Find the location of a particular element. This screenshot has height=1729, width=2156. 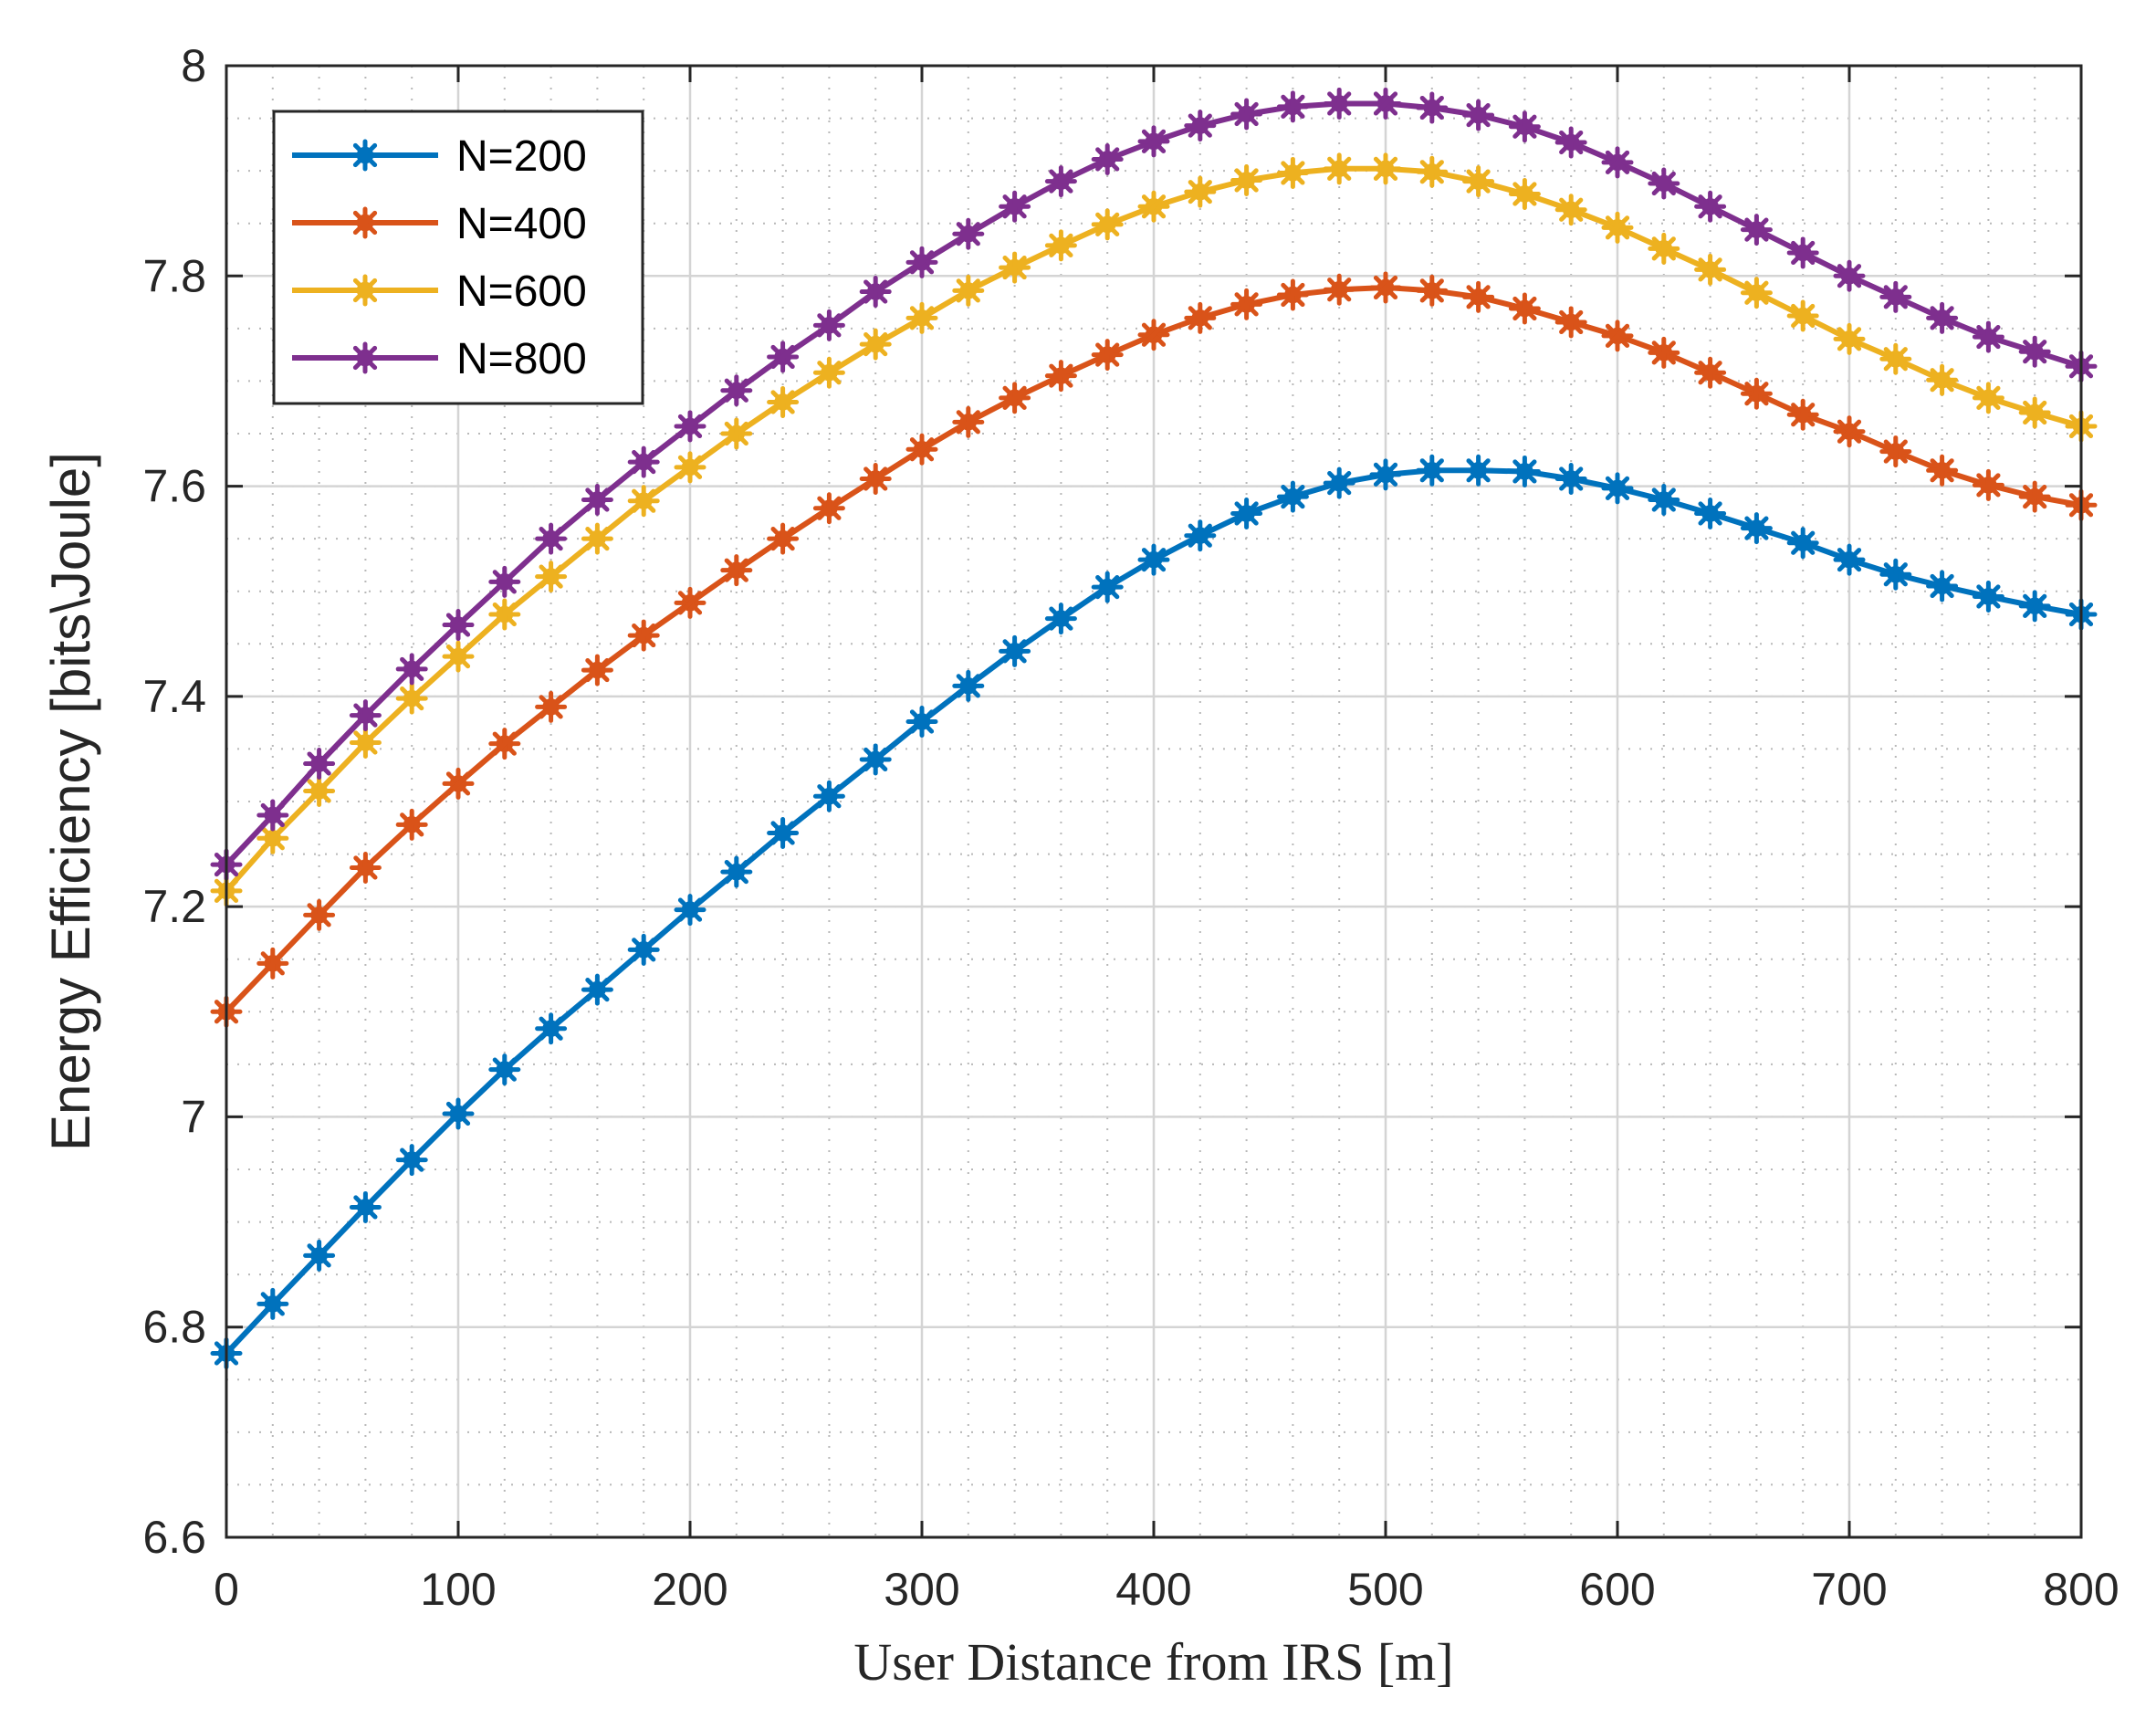

x-tick-label: 800 is located at coordinates (2081, 1589).